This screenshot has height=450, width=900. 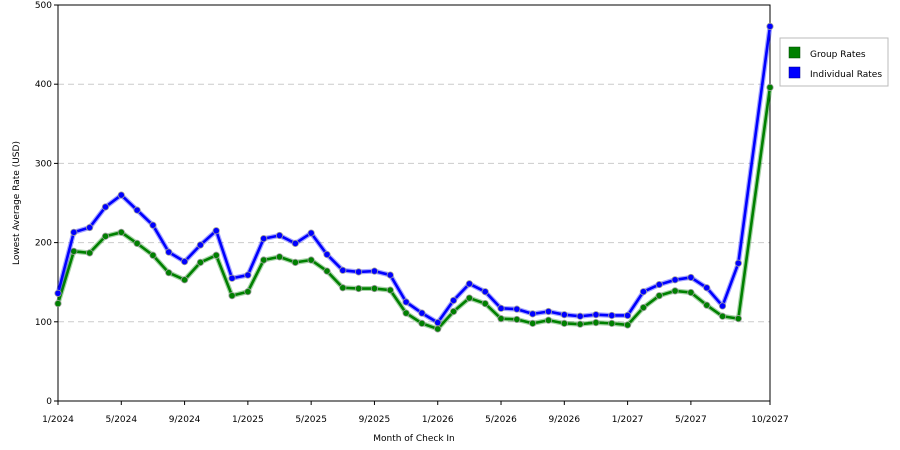 What do you see at coordinates (838, 55) in the screenshot?
I see `legend-label-group-rates: Group Rates` at bounding box center [838, 55].